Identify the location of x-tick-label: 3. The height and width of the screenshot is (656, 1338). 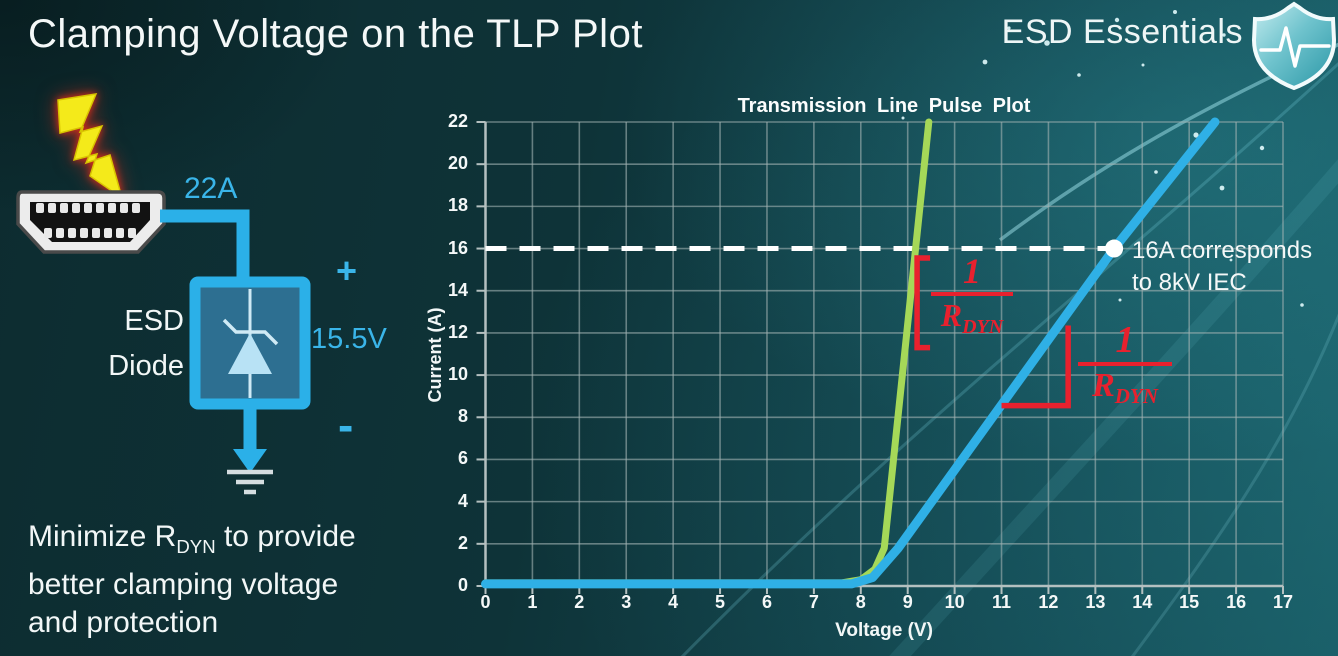
(626, 602).